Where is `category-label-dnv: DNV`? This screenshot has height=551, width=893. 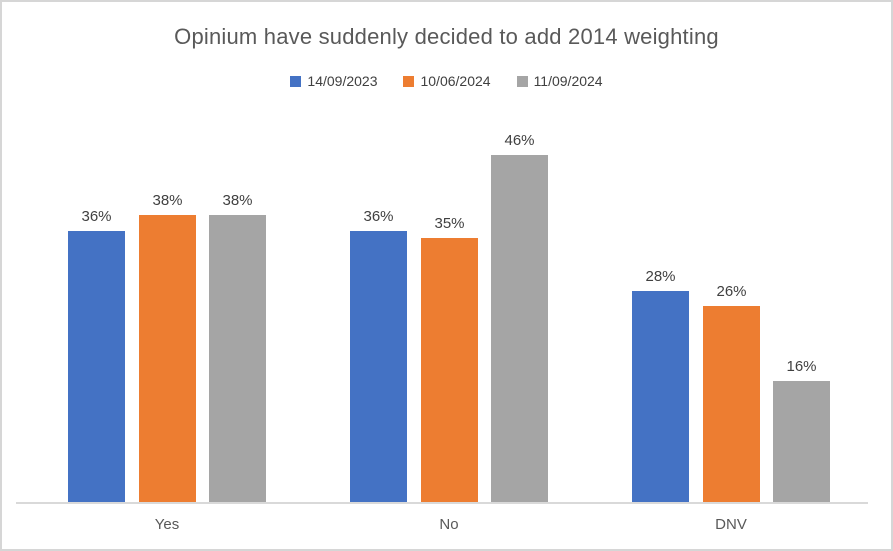 category-label-dnv: DNV is located at coordinates (731, 524).